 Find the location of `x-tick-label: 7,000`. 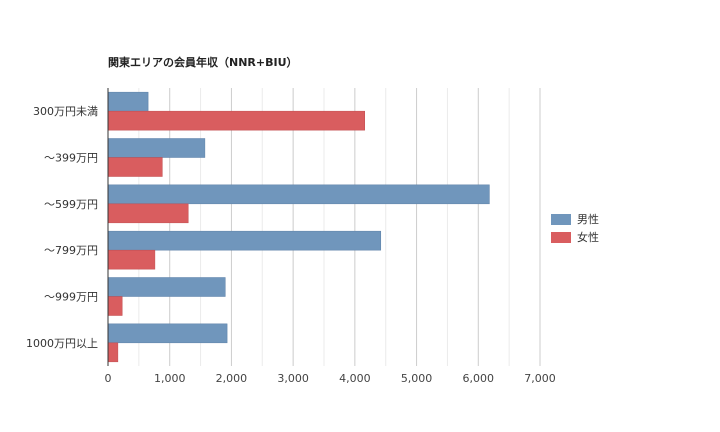

x-tick-label: 7,000 is located at coordinates (540, 378).